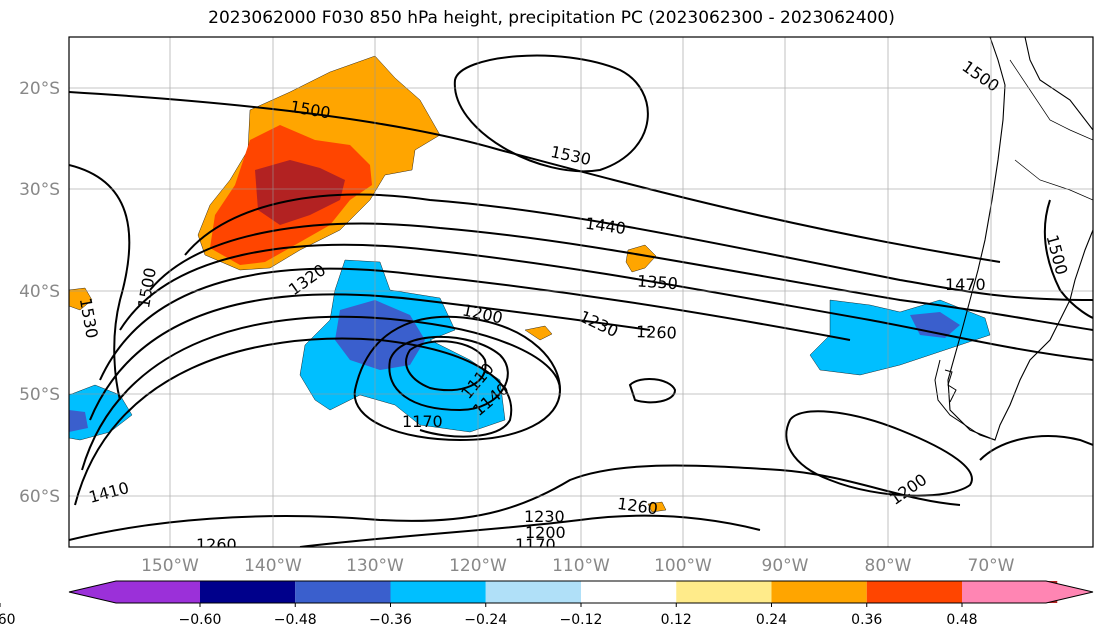 Image resolution: width=1103 pixels, height=641 pixels. Describe the element at coordinates (39, 190) in the screenshot. I see `lat-label-30s: 30°S` at that location.